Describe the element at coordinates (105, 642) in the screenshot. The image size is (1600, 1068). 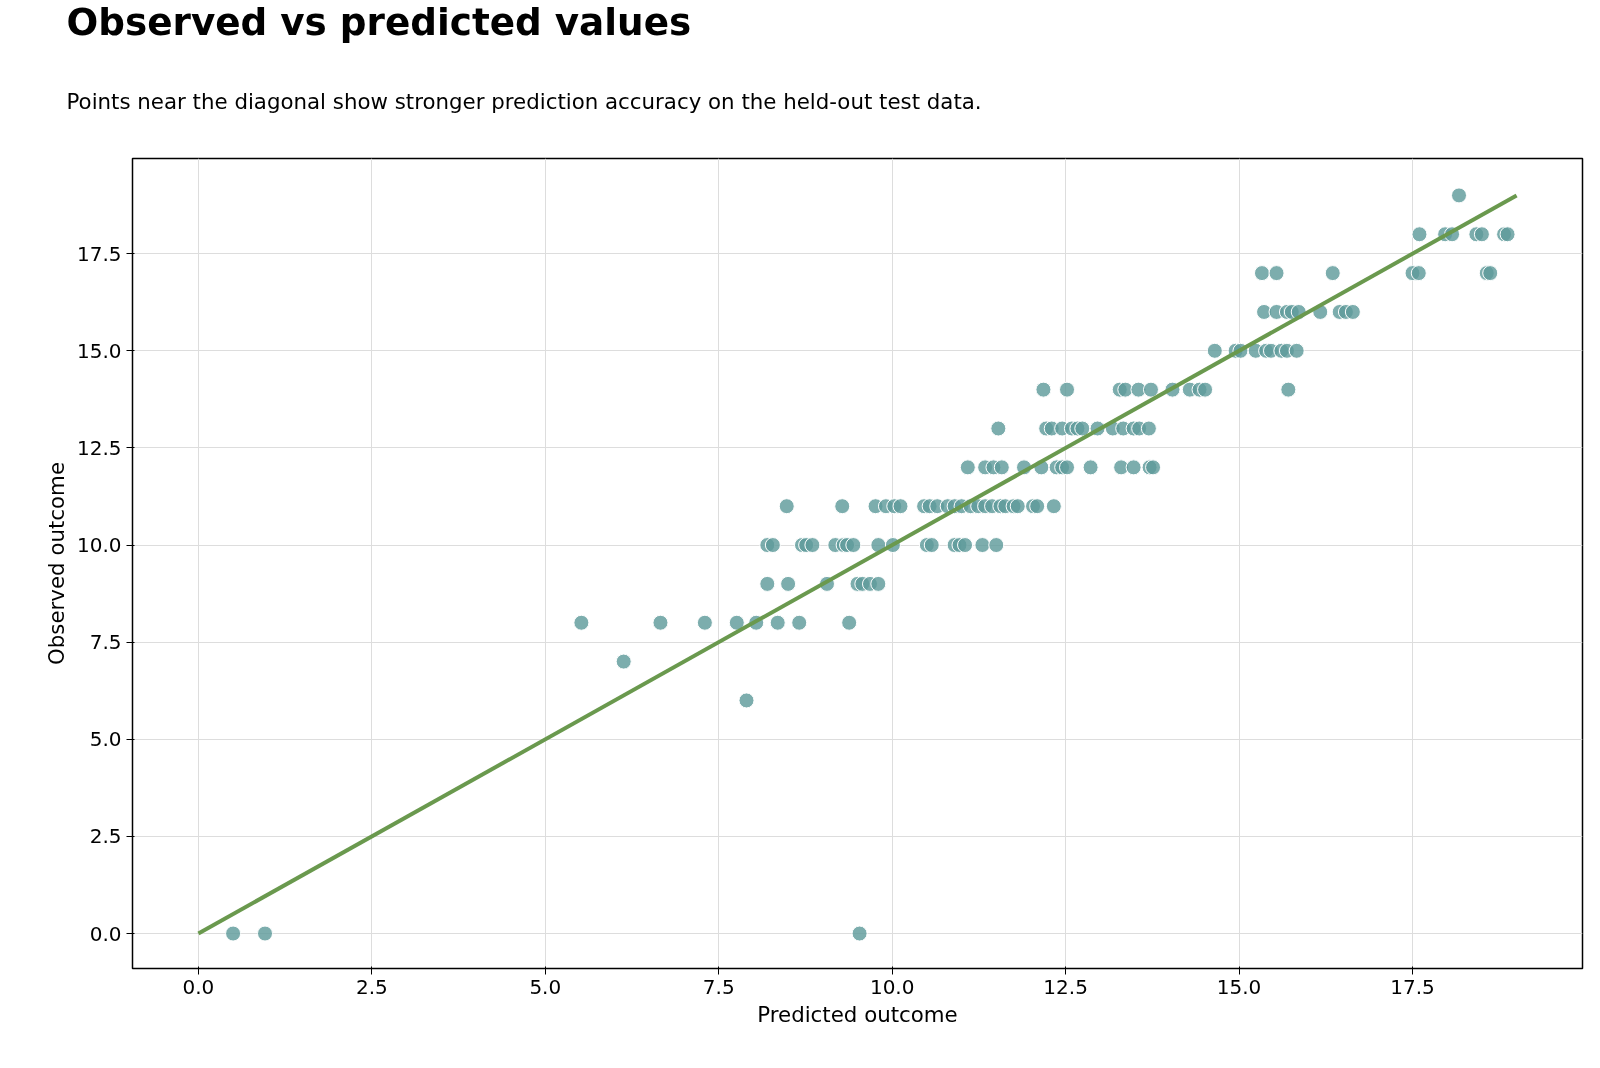
I see `y-tick-label: 7.5` at that location.